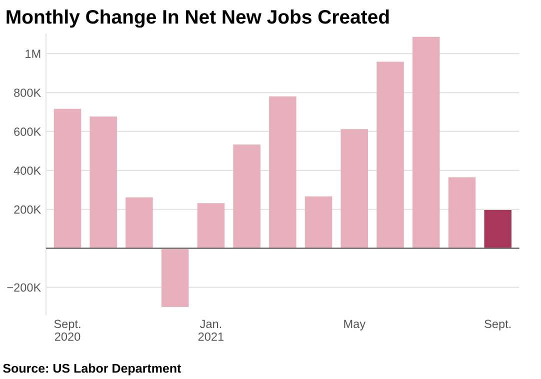 This screenshot has height=379, width=541. I want to click on x-tick-label: Sept. 2020, so click(67, 330).